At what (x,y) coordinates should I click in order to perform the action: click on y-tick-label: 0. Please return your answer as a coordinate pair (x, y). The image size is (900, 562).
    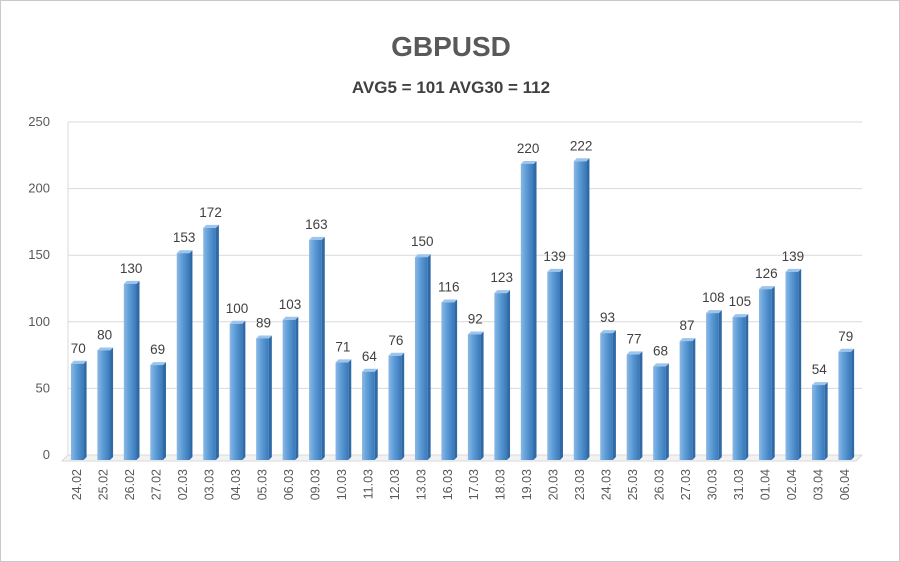
    Looking at the image, I should click on (46, 454).